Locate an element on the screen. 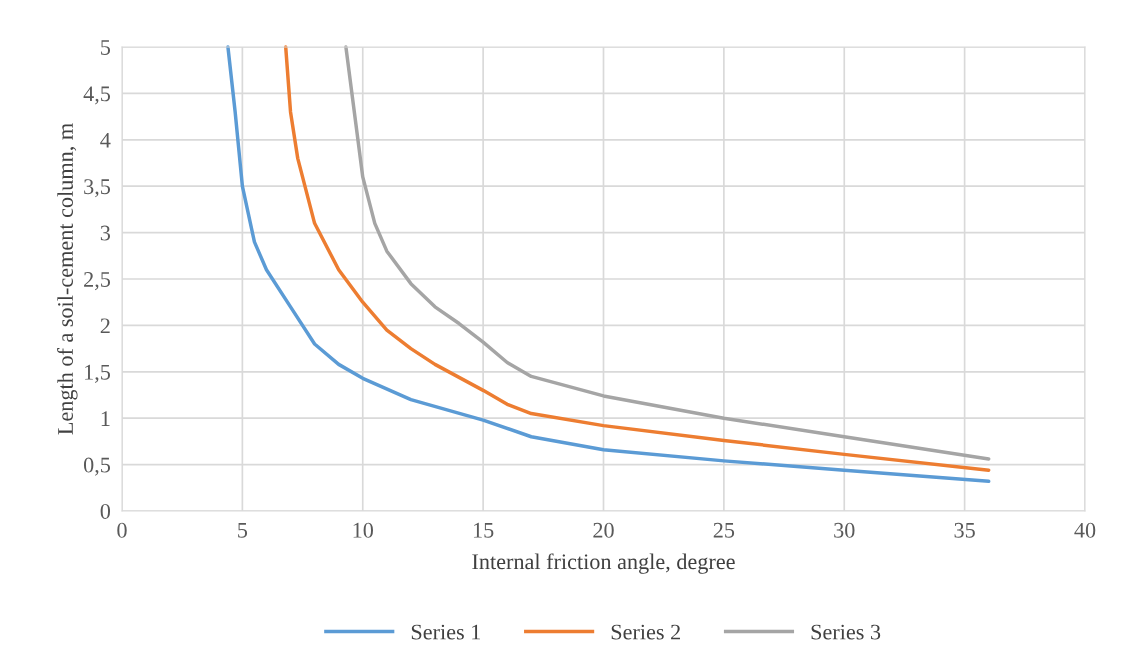  x-axis-title: Internal friction angle, degree is located at coordinates (603, 563).